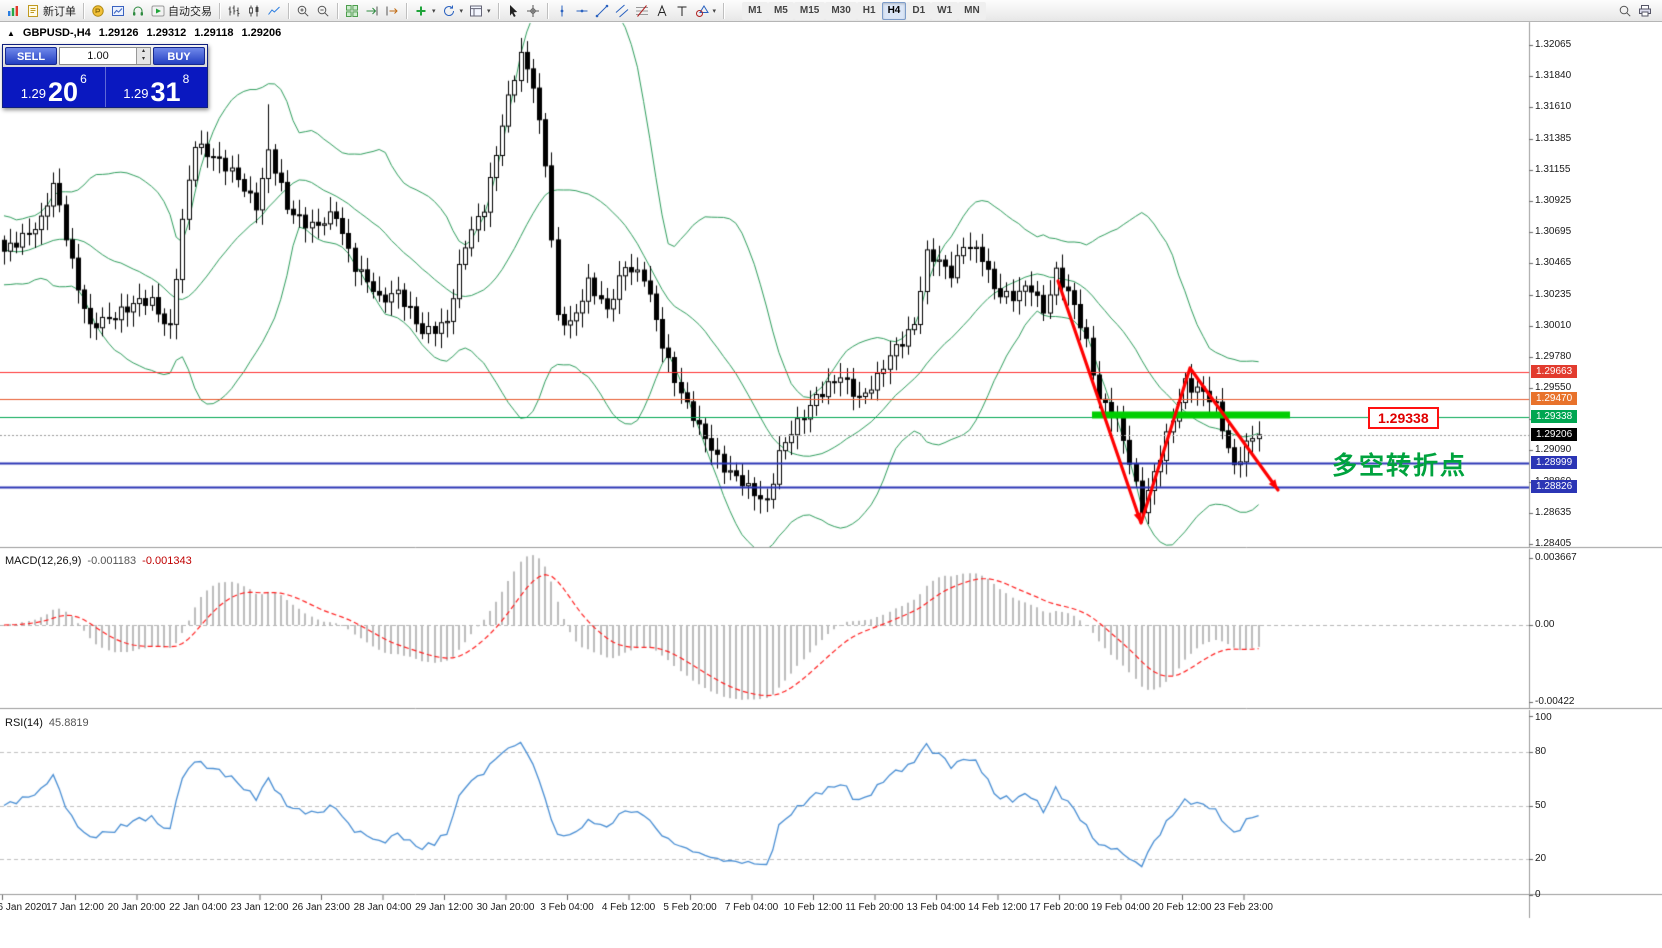  Describe the element at coordinates (1120, 907) in the screenshot. I see `date-axis-label: 19 Feb 04:00` at that location.